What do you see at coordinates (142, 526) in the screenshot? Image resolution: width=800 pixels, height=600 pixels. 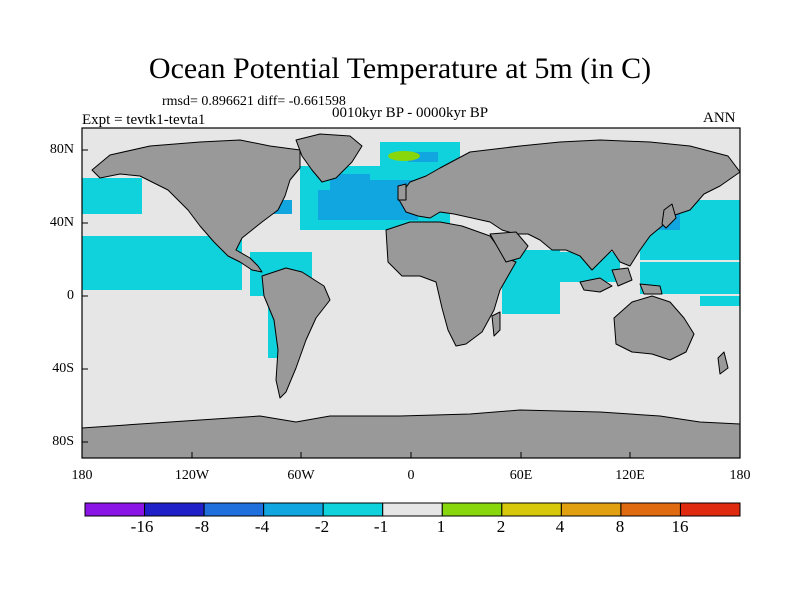 I see `colorbar-label: -16` at bounding box center [142, 526].